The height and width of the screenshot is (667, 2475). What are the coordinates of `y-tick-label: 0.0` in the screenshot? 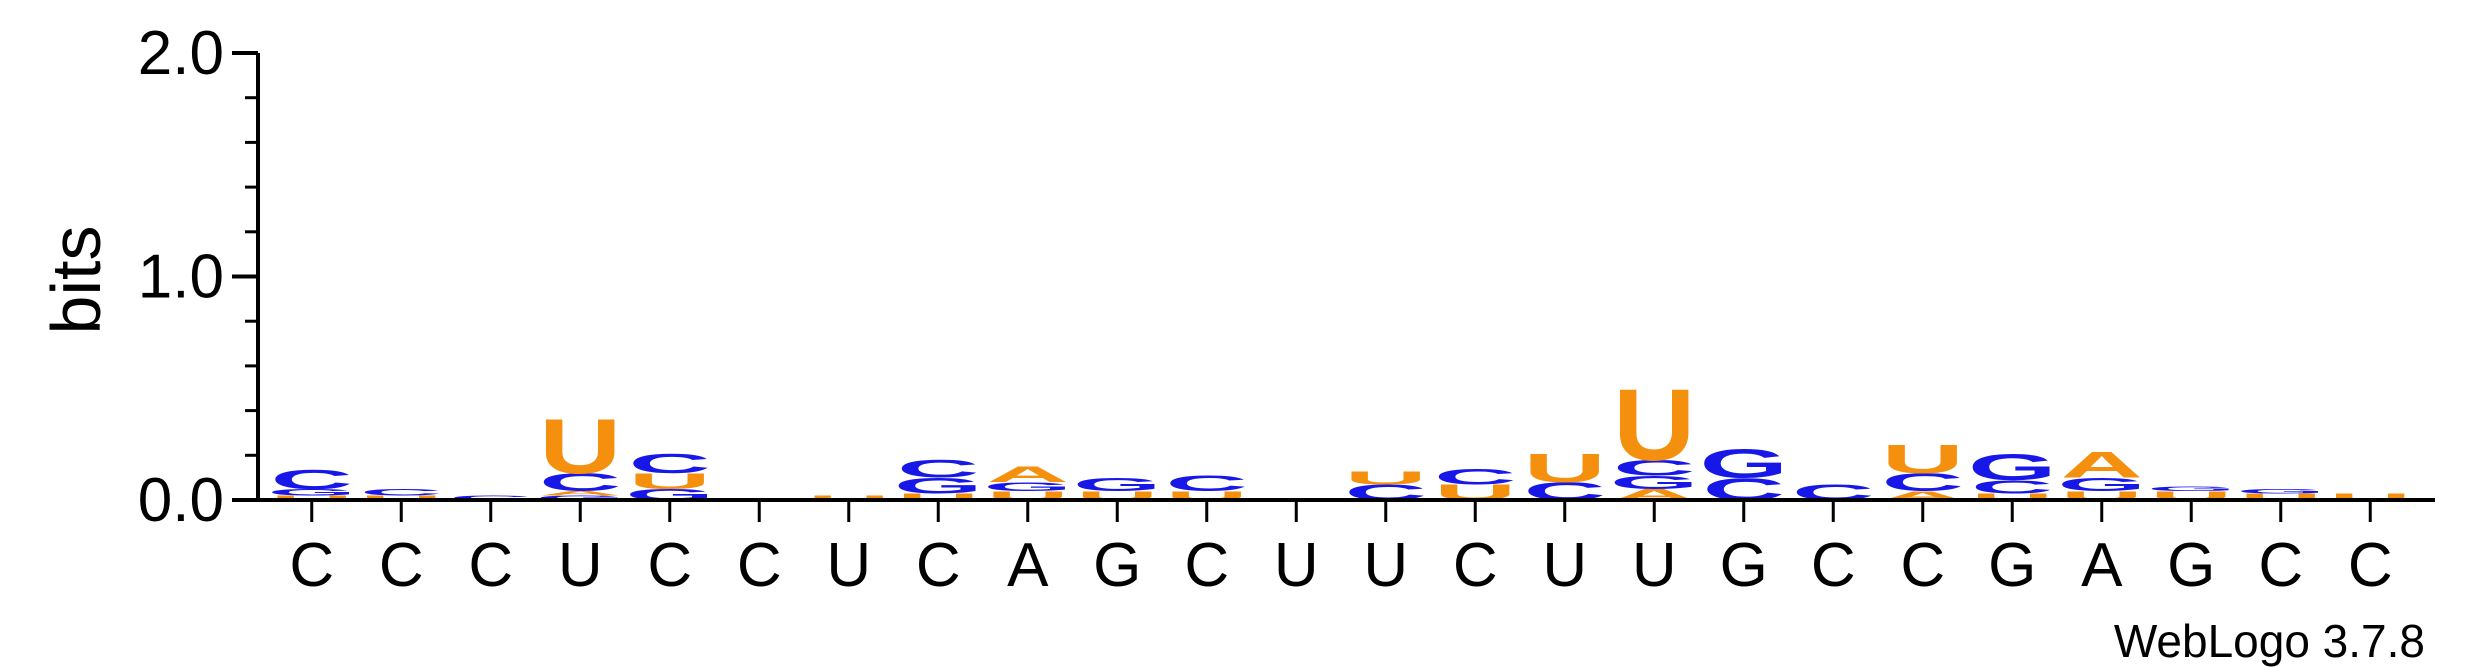 It's located at (181, 500).